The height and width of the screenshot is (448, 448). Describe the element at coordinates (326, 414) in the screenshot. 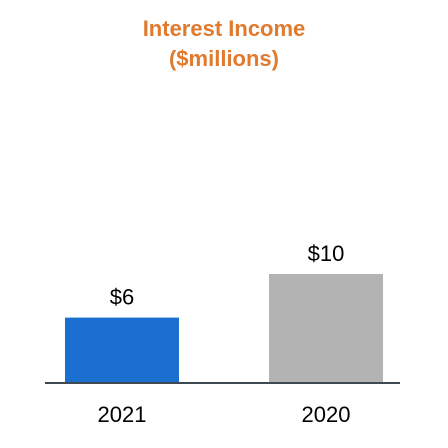

I see `x-tick-label-2020: 2020` at that location.